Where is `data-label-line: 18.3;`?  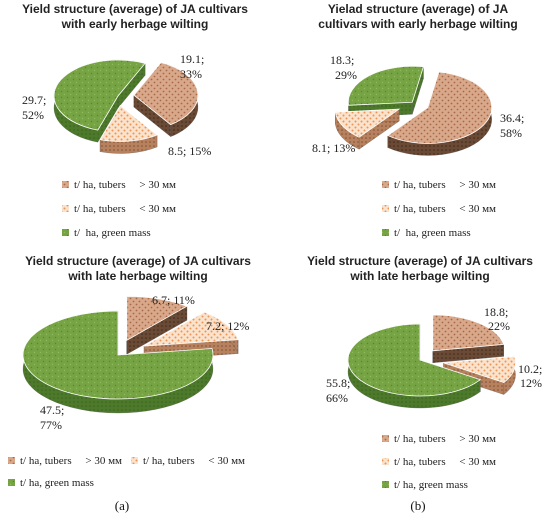
data-label-line: 18.3; is located at coordinates (342, 60).